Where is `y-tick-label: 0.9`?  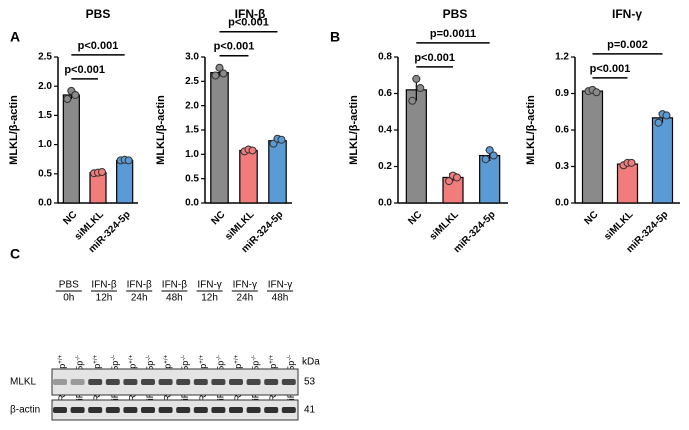 y-tick-label: 0.9 is located at coordinates (562, 93).